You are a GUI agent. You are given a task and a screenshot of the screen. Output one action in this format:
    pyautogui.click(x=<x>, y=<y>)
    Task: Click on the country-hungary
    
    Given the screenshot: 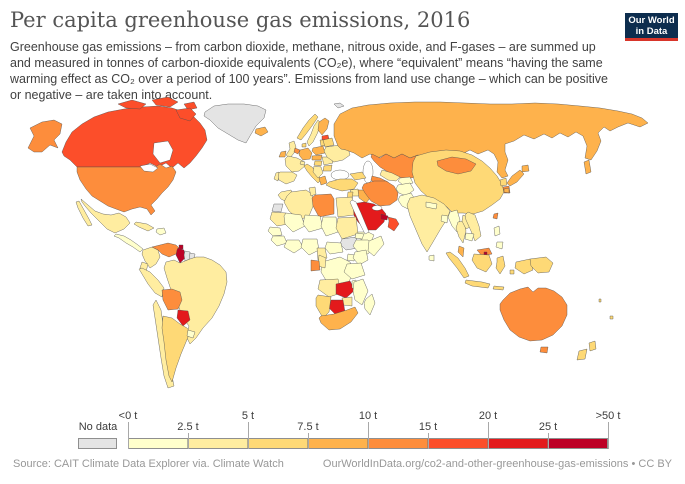 What is the action you would take?
    pyautogui.click(x=318, y=163)
    